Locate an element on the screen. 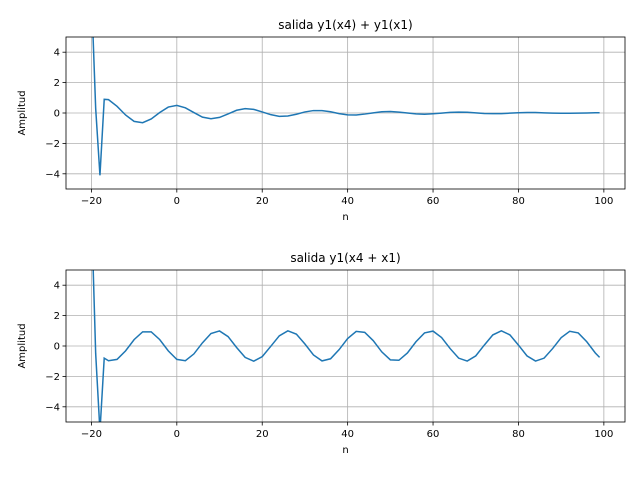 The height and width of the screenshot is (480, 640). chart-title: salida y1(x4 + x1) is located at coordinates (345, 258).